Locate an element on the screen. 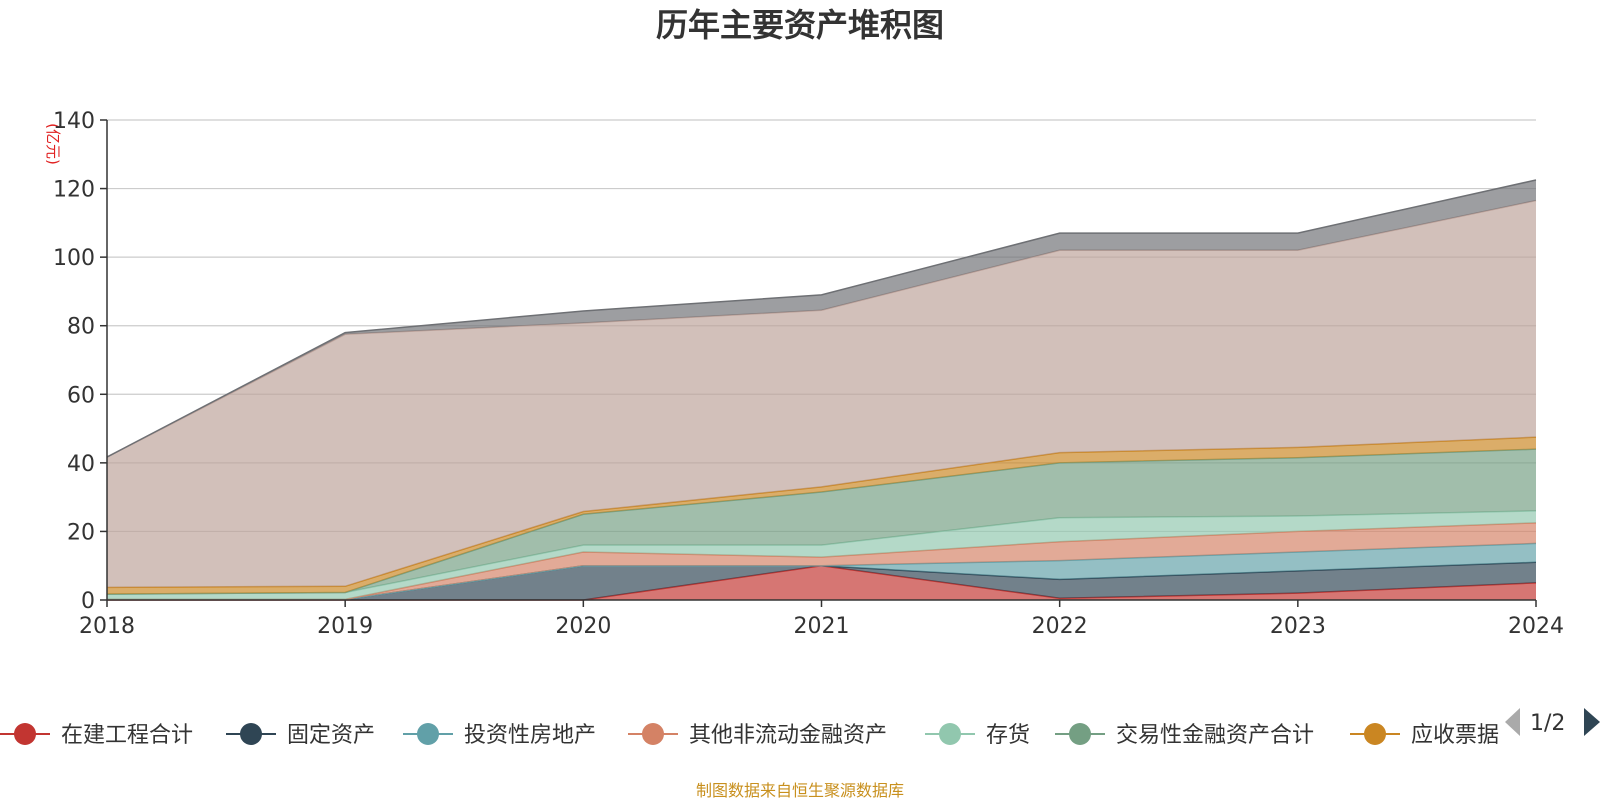 Image resolution: width=1600 pixels, height=800 pixels. area-在建工程合计 is located at coordinates (821, 582).